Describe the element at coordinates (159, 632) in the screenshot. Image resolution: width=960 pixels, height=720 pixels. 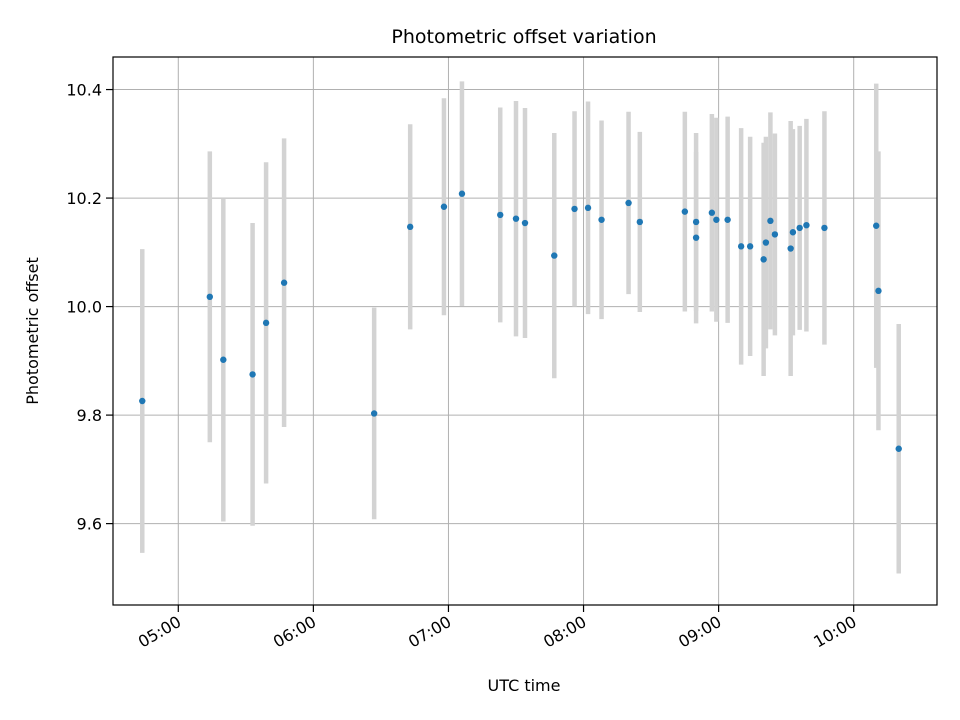
I see `x-tick-label: 05:00` at that location.